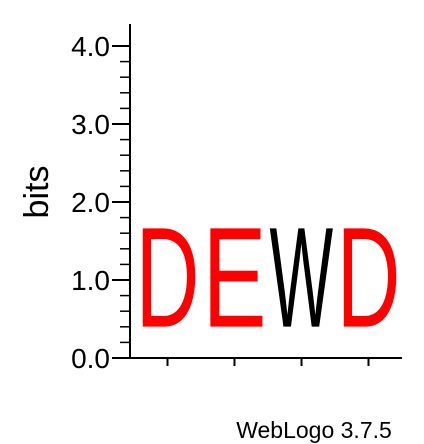  What do you see at coordinates (314, 430) in the screenshot?
I see `weblogo-credit: WebLogo 3.7.5` at bounding box center [314, 430].